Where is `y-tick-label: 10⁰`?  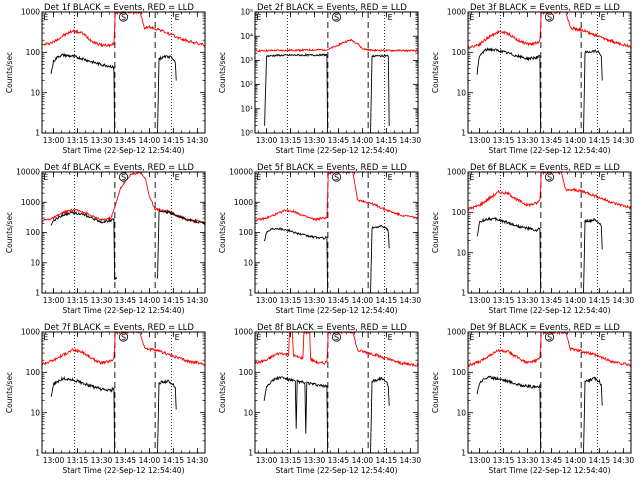
y-tick-label: 10⁰ is located at coordinates (246, 133).